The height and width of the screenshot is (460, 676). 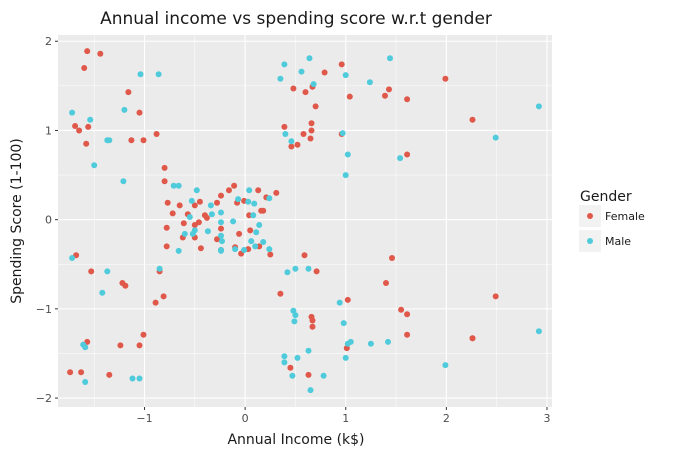 I want to click on legend-label-male: Male, so click(x=618, y=241).